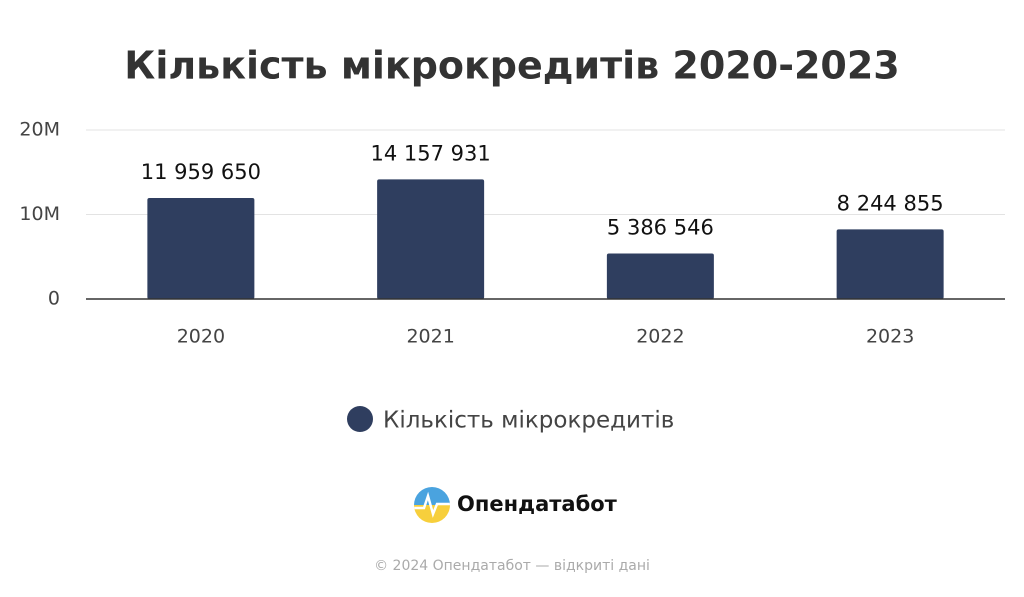  I want to click on y-tick-label: 0, so click(54, 299).